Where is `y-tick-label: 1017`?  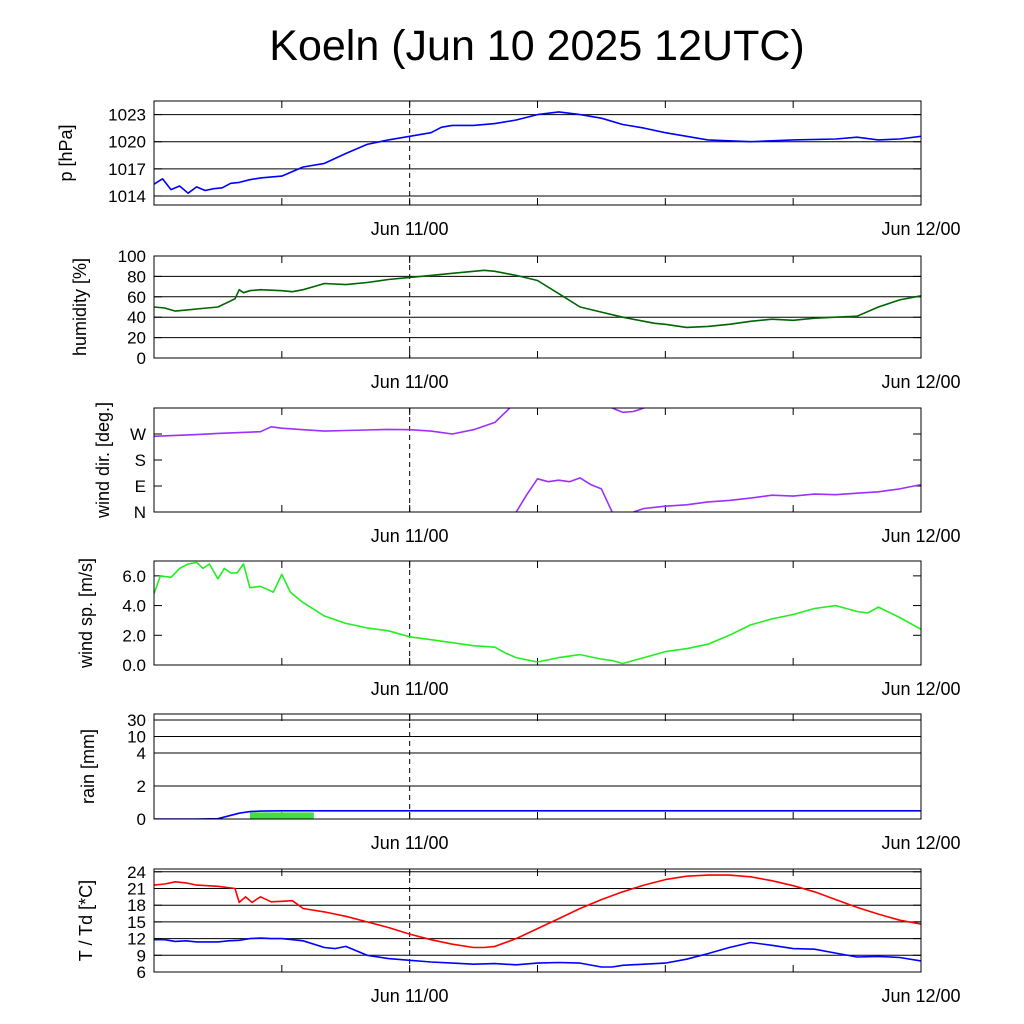 y-tick-label: 1017 is located at coordinates (127, 169).